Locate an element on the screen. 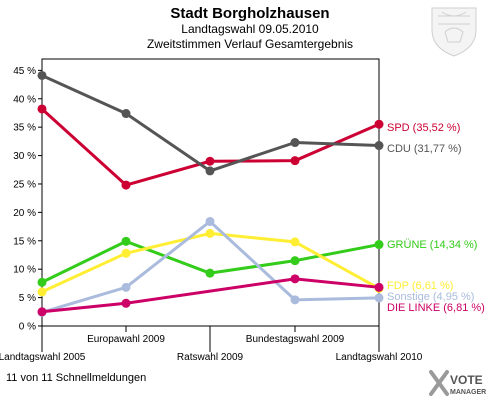  brand-line-1: VOTE is located at coordinates (466, 380).